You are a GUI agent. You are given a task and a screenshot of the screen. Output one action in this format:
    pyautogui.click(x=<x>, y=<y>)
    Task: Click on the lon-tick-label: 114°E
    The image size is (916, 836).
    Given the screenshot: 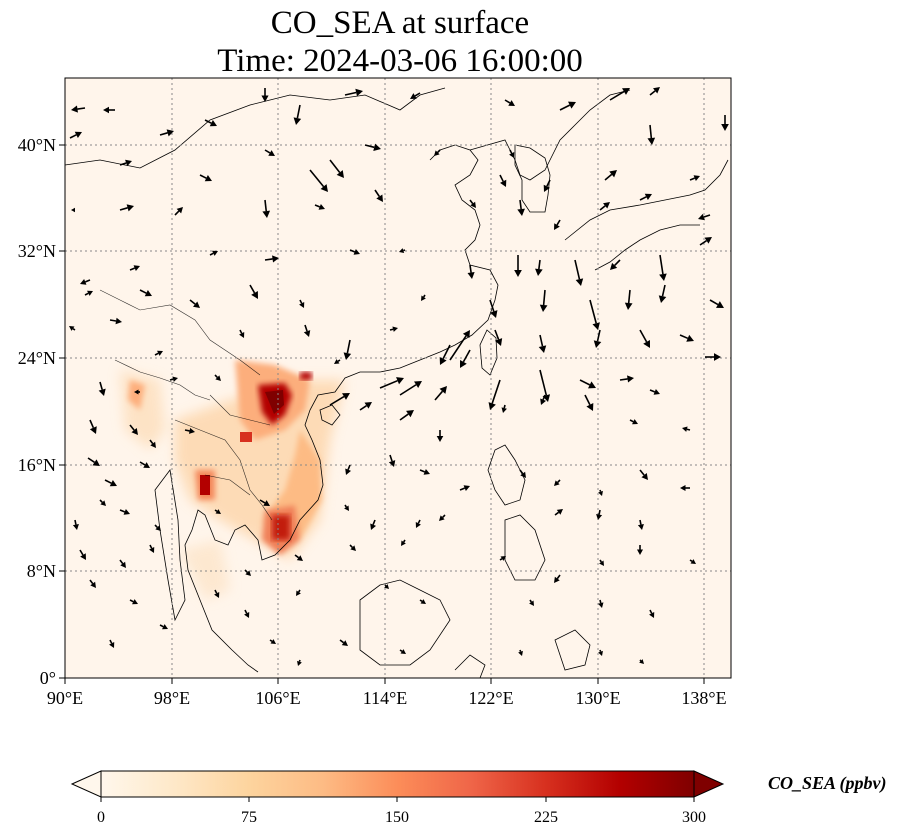 What is the action you would take?
    pyautogui.click(x=385, y=698)
    